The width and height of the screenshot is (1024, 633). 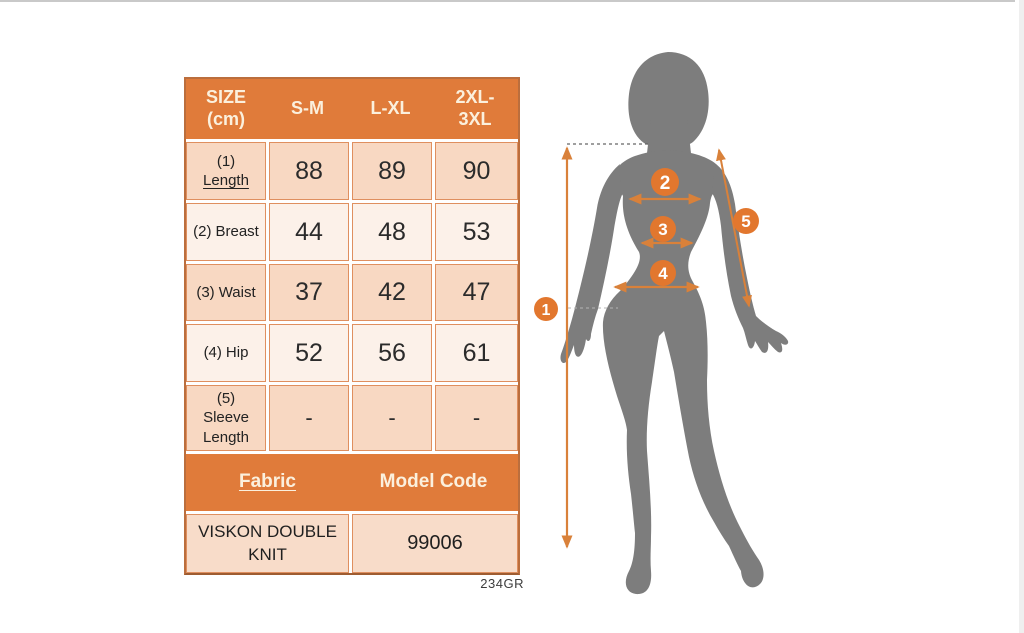 I want to click on value-waist-sm: 37, so click(x=309, y=292).